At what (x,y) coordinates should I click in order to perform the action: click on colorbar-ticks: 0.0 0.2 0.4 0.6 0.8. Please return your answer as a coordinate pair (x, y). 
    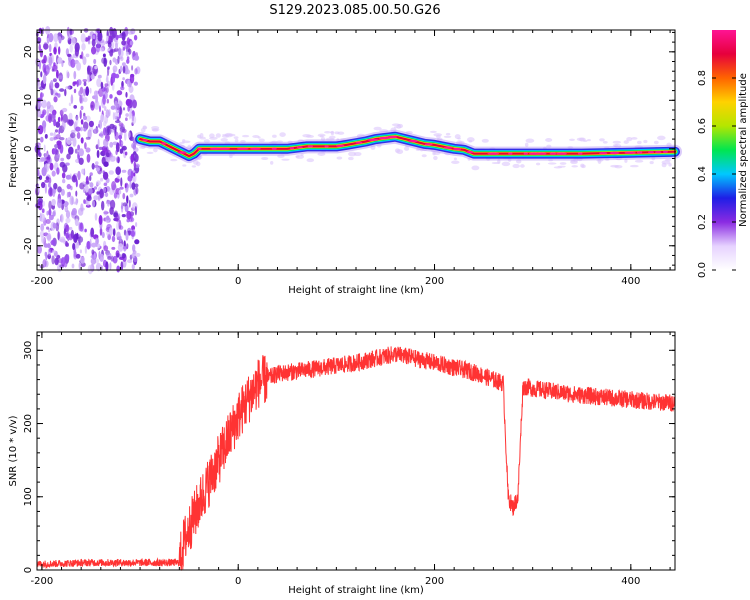
    Looking at the image, I should click on (716, 174).